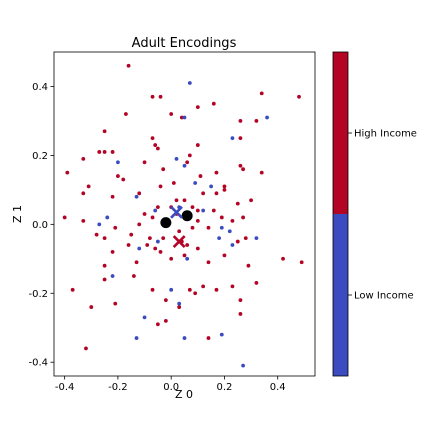  Describe the element at coordinates (385, 134) in the screenshot. I see `colorbar-label-high: High Income` at that location.